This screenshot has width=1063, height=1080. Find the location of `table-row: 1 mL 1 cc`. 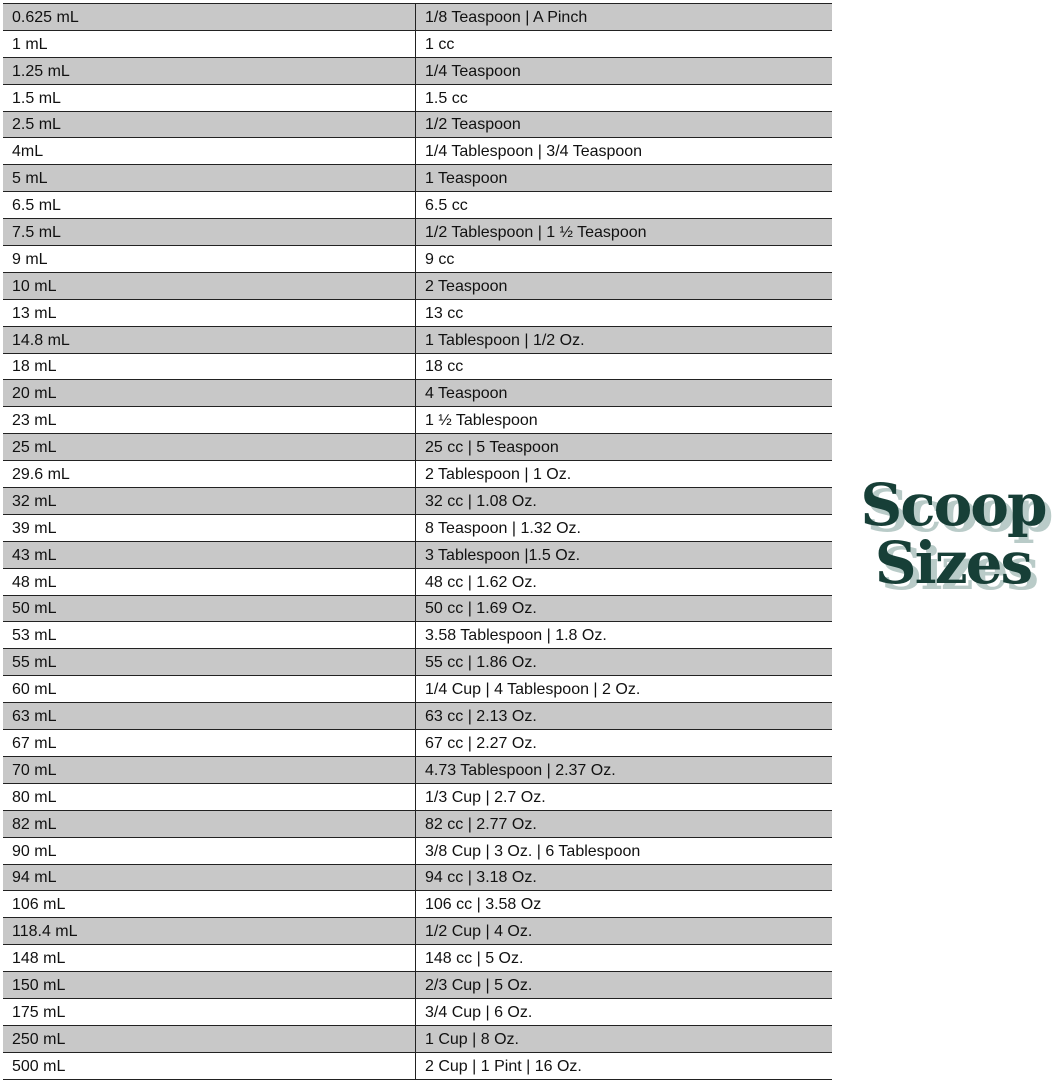

table-row: 1 mL 1 cc is located at coordinates (417, 44).